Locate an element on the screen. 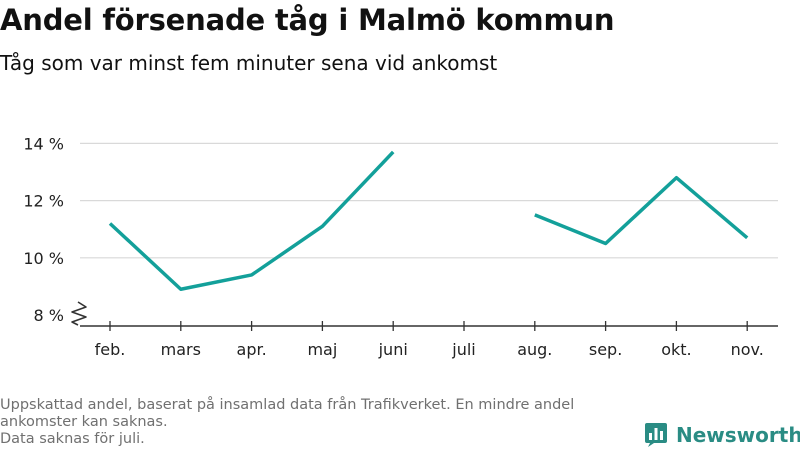  x-axis is located at coordinates (424, 316).